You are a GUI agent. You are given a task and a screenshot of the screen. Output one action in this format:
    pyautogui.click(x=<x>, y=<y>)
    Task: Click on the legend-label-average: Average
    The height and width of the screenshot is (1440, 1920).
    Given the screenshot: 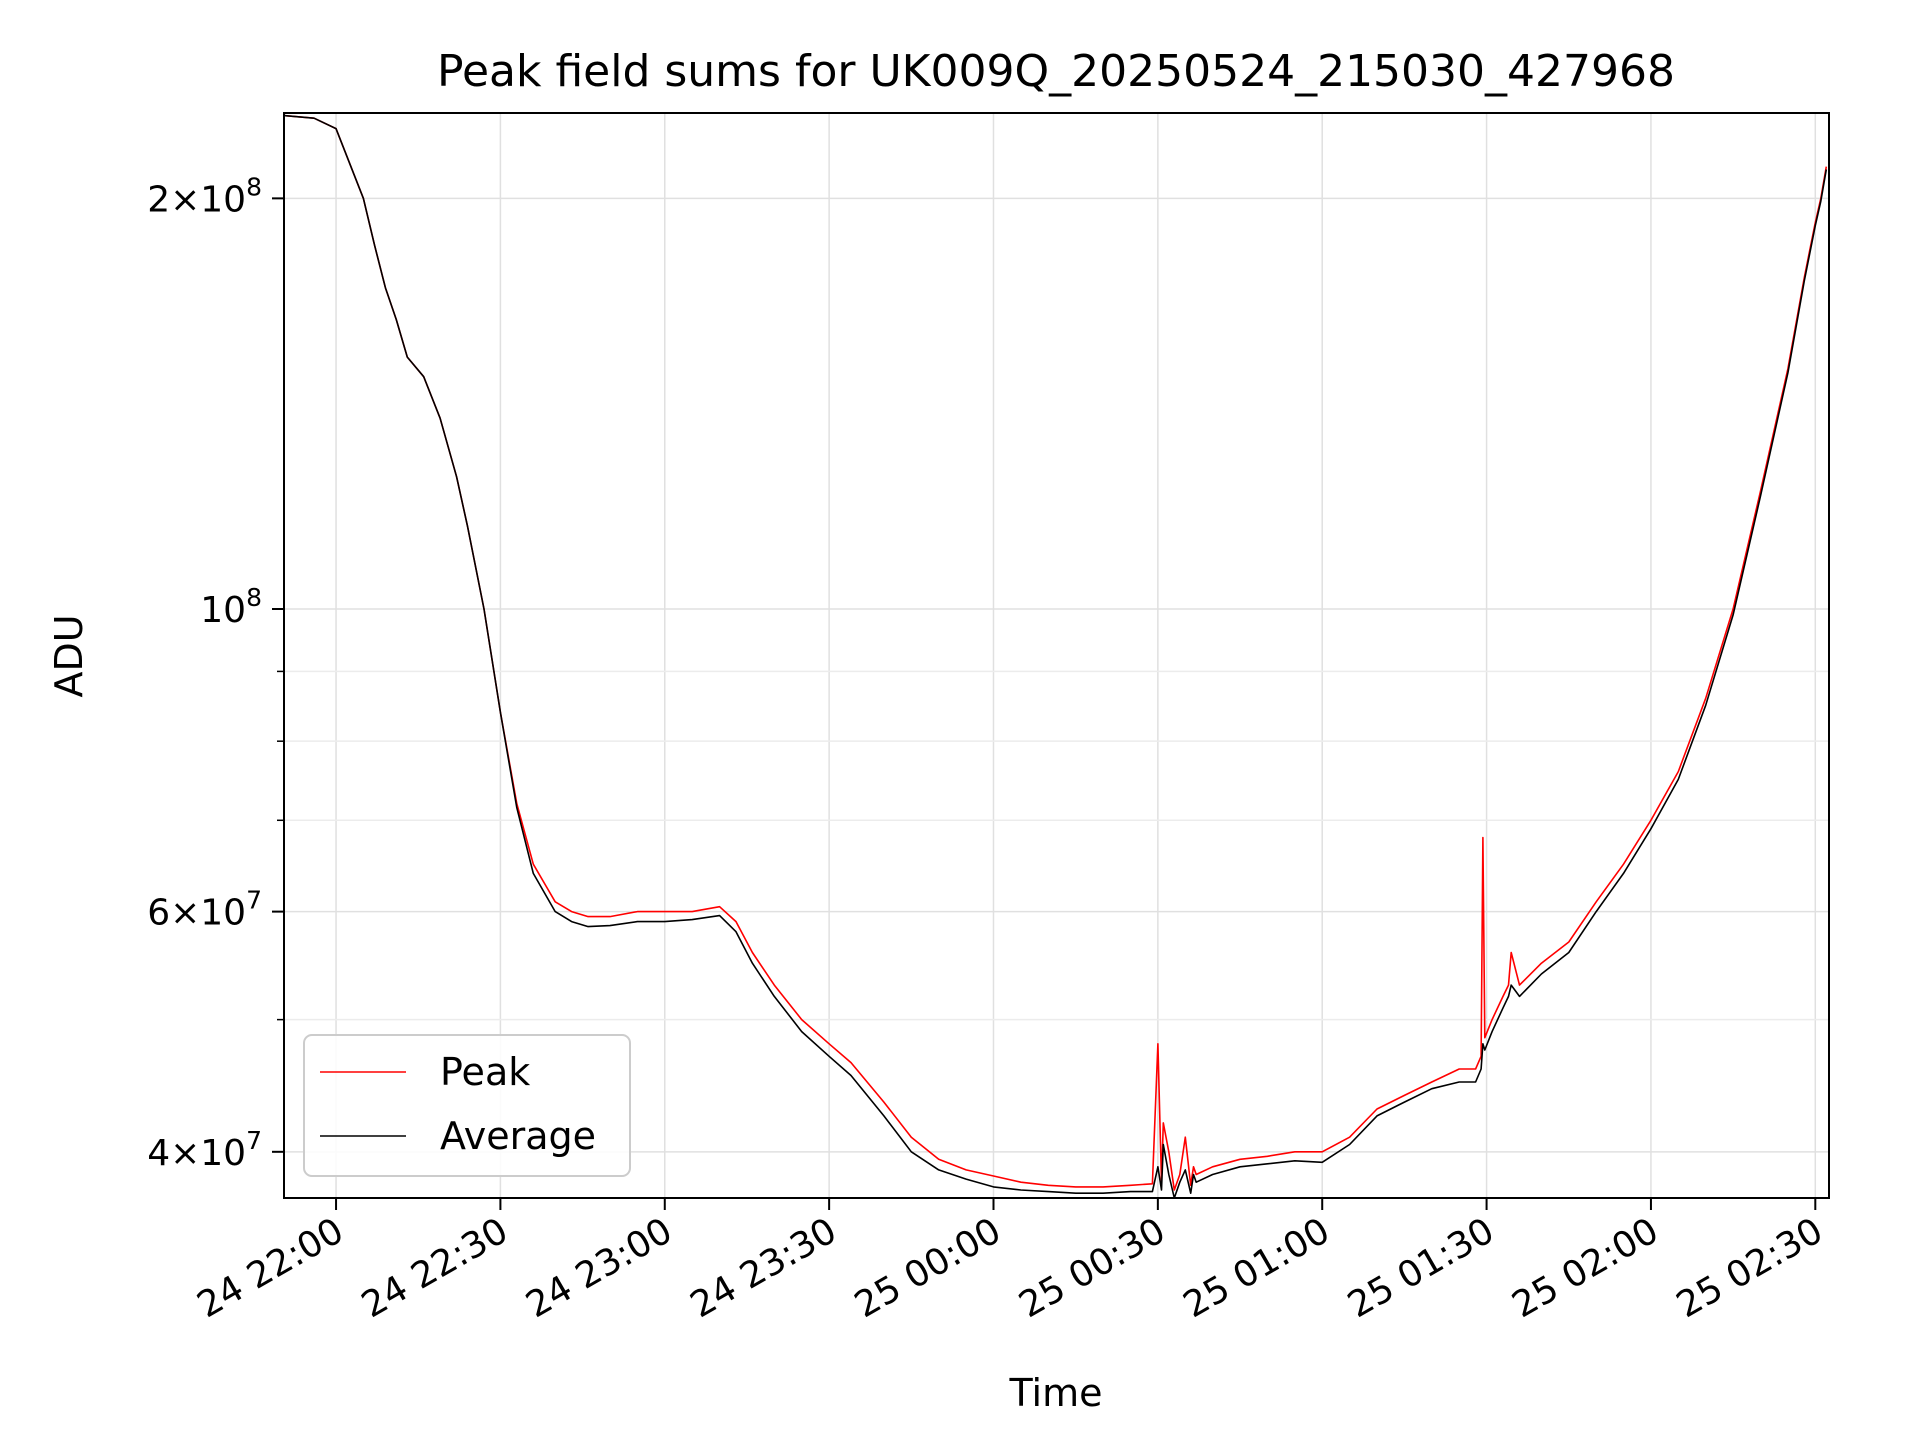 What is the action you would take?
    pyautogui.click(x=518, y=1136)
    